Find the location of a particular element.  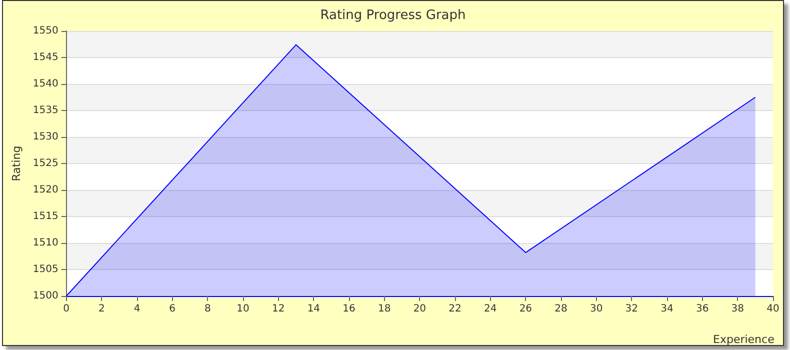

y-tick-label: 1515 is located at coordinates (45, 216).